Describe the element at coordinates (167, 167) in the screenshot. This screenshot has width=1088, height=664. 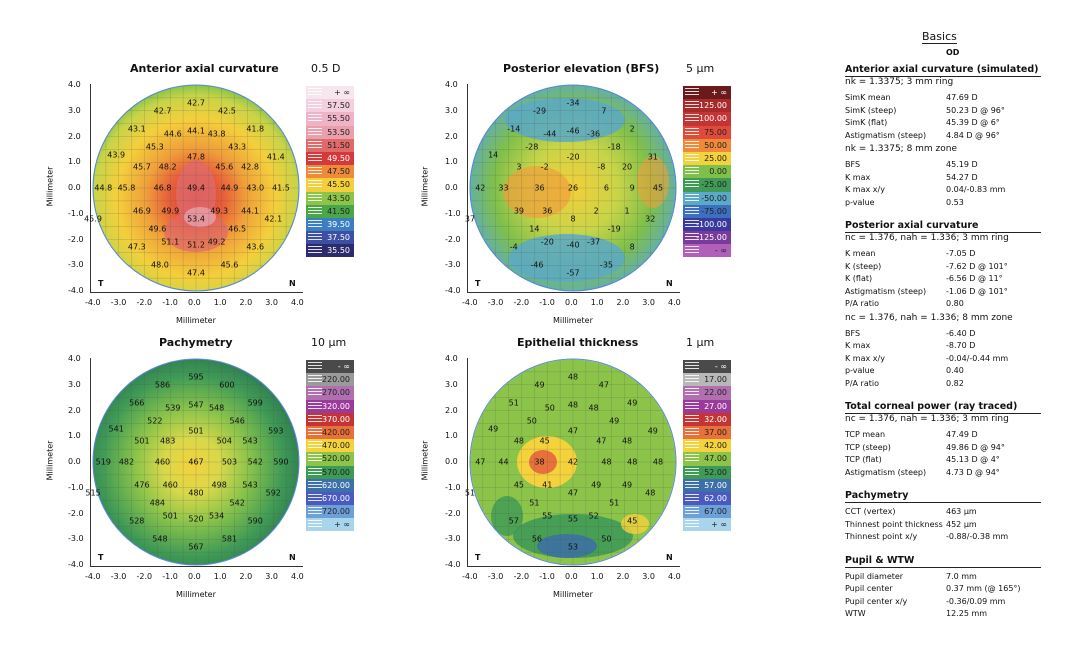
I see `map-value: 48.2` at that location.